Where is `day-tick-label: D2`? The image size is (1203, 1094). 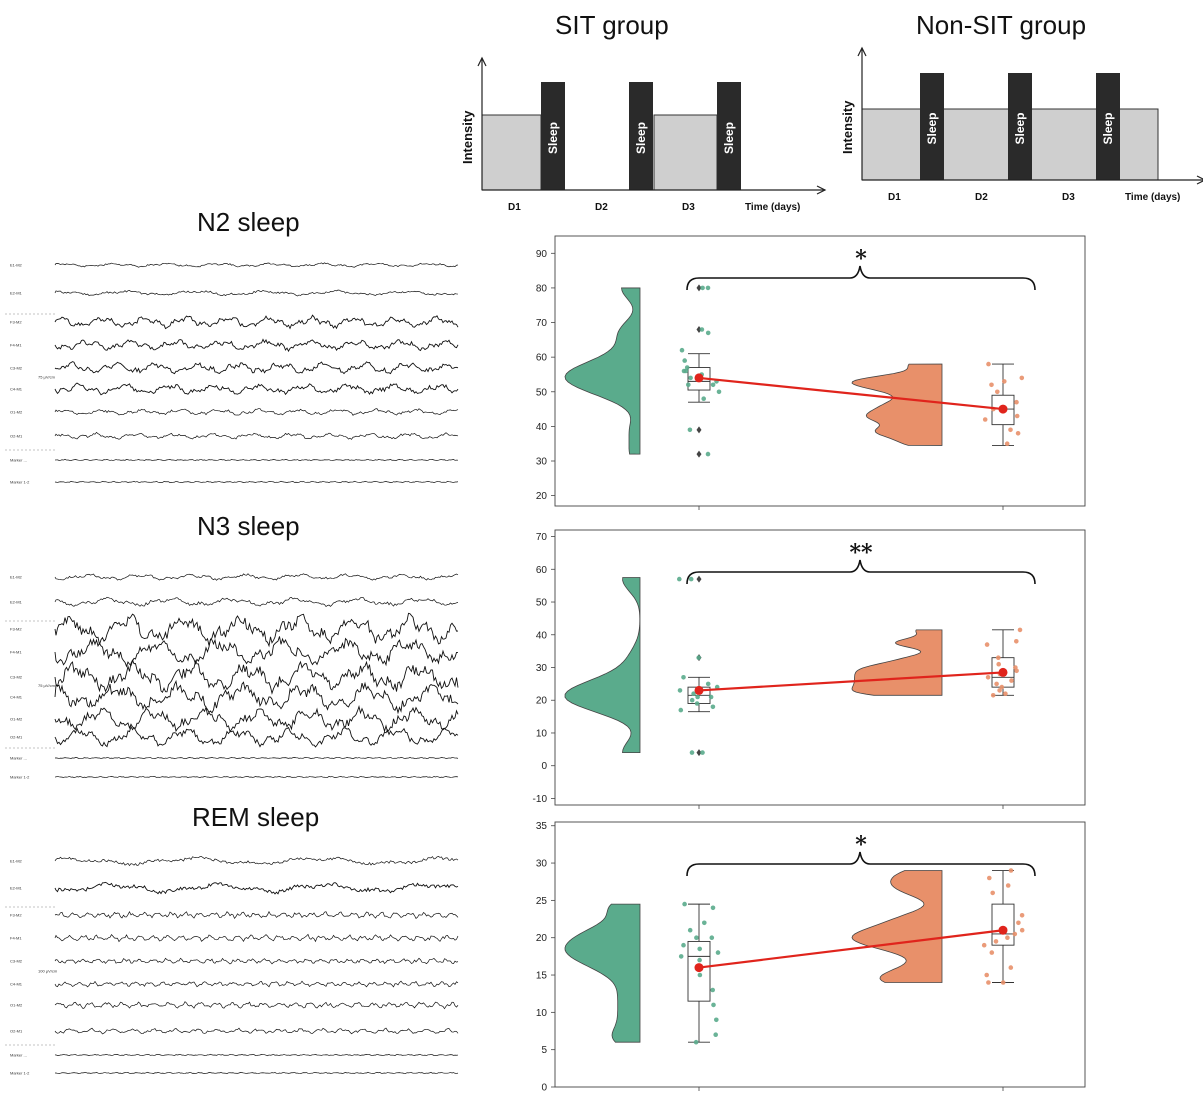 day-tick-label: D2 is located at coordinates (601, 207).